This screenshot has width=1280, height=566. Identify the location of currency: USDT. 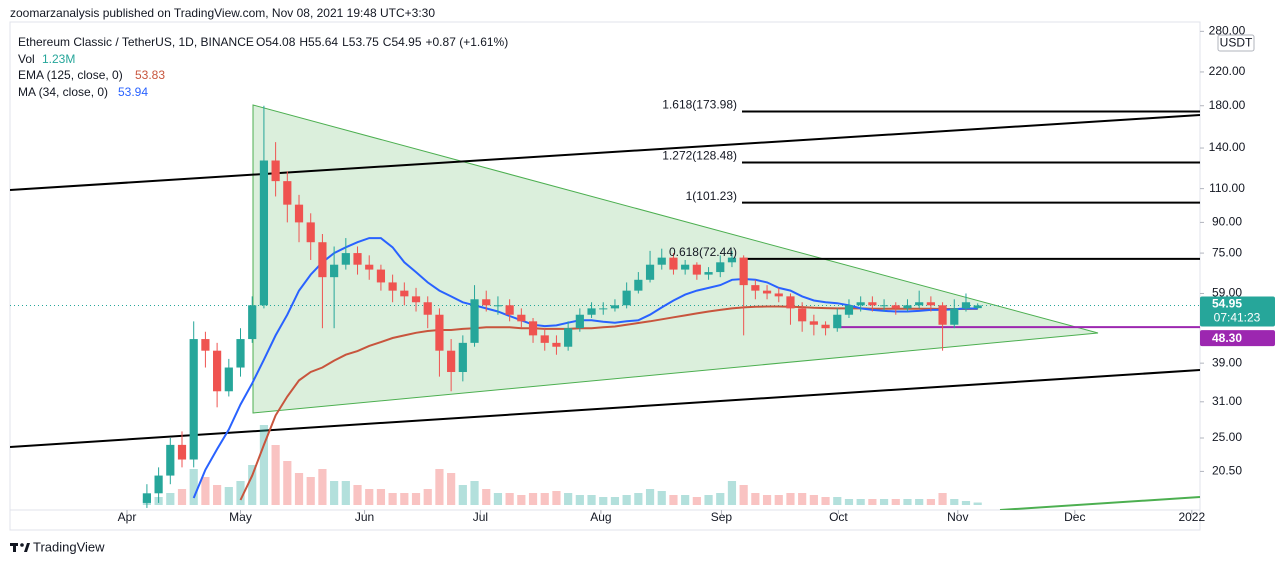
(1236, 43).